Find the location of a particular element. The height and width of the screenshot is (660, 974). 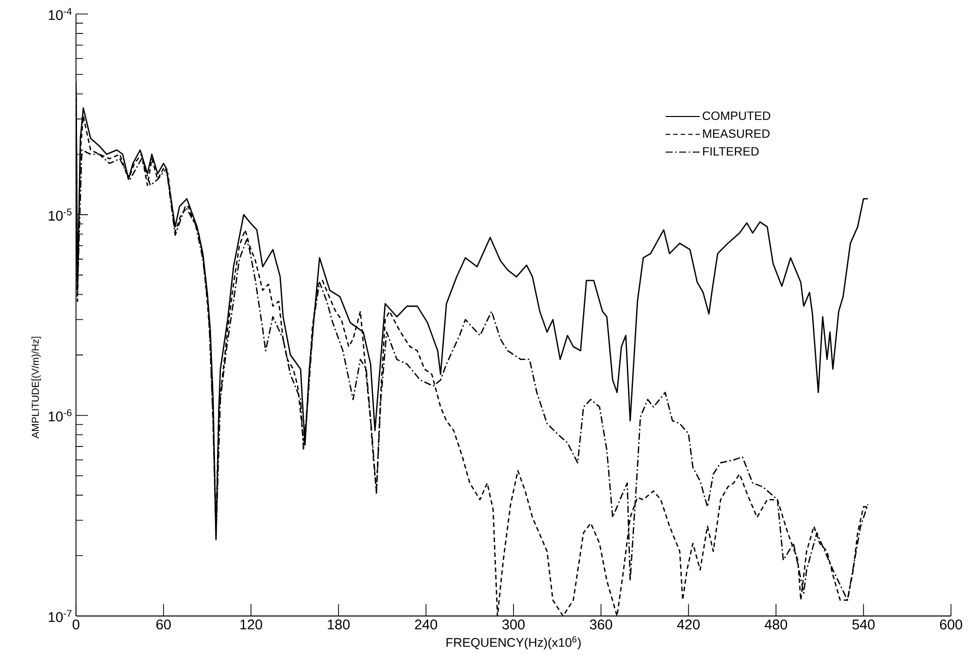

y-tick-label: 10$^{-4}$ is located at coordinates (60, 14).